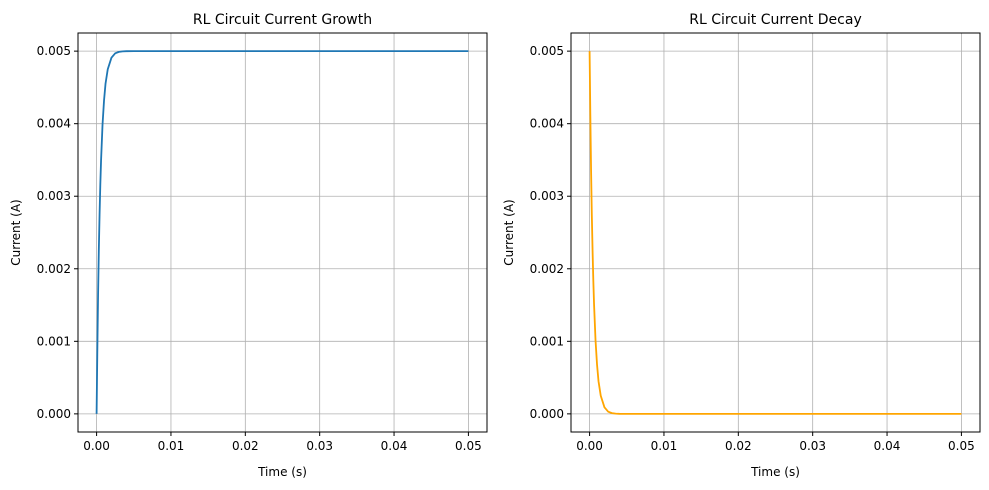 This screenshot has height=490, width=989. What do you see at coordinates (16, 232) in the screenshot?
I see `growth-y-axis-label: Current (A)` at bounding box center [16, 232].